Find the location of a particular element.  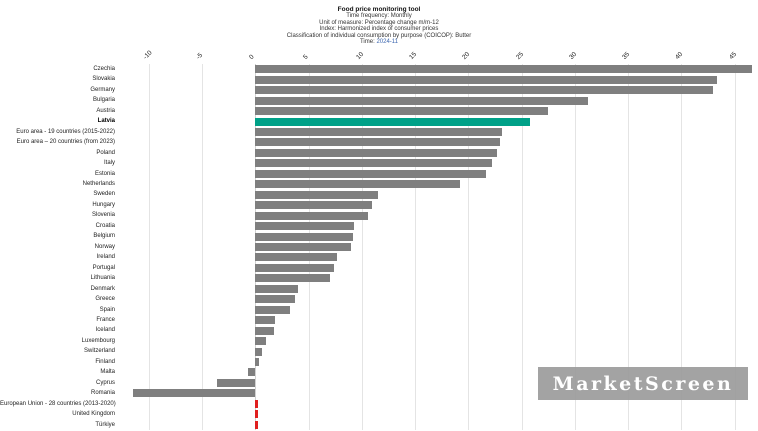

time-label: Time: is located at coordinates (367, 42).